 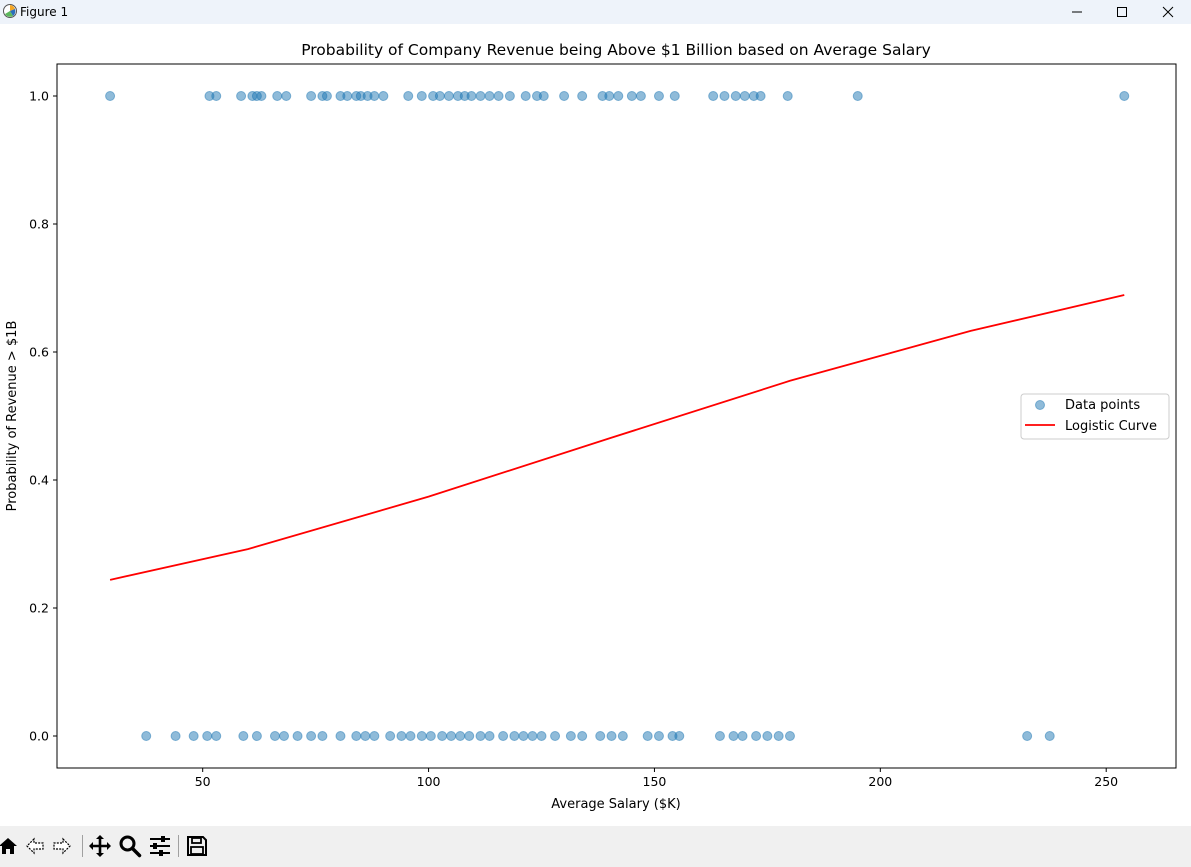 I want to click on home-icon, so click(x=8, y=846).